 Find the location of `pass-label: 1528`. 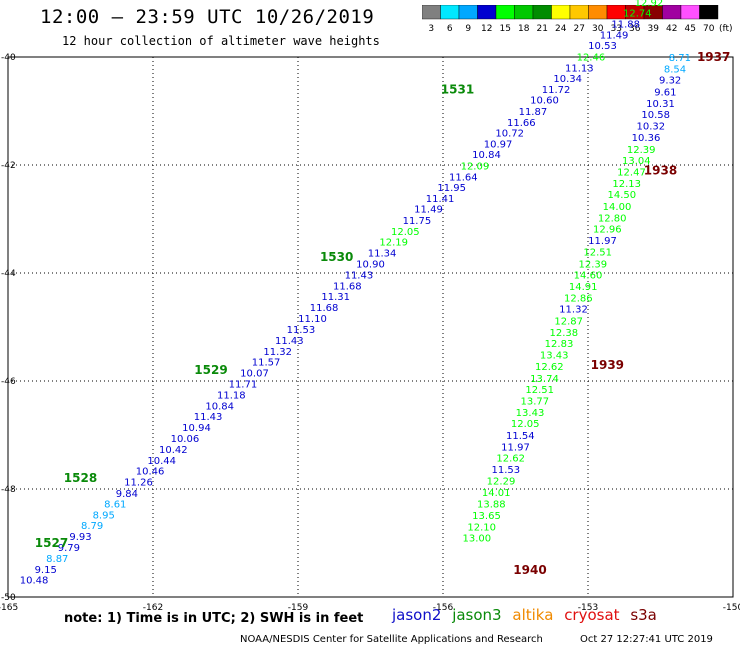

pass-label: 1528 is located at coordinates (80, 478).